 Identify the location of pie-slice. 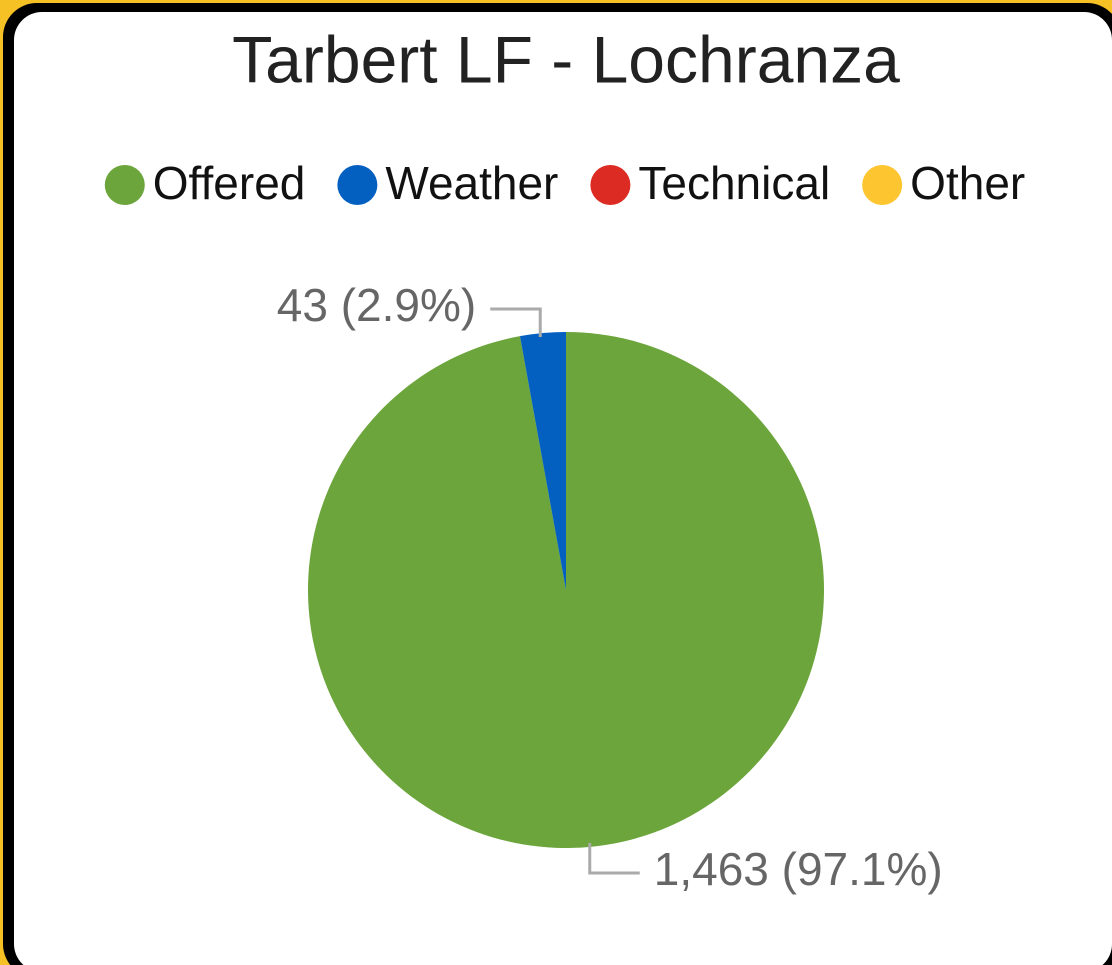
(542, 461).